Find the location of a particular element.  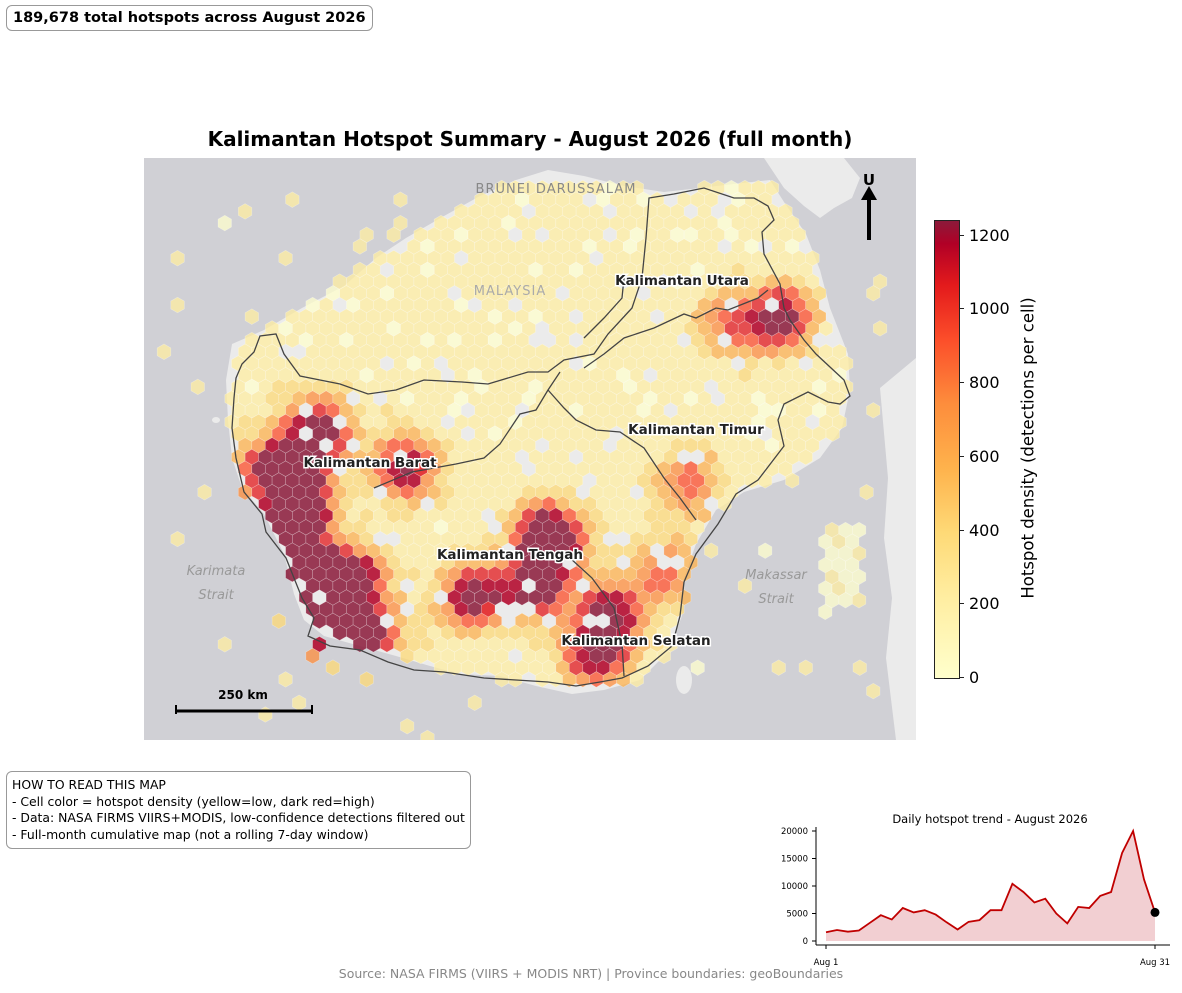

scale-bar: 250 km is located at coordinates (244, 701).